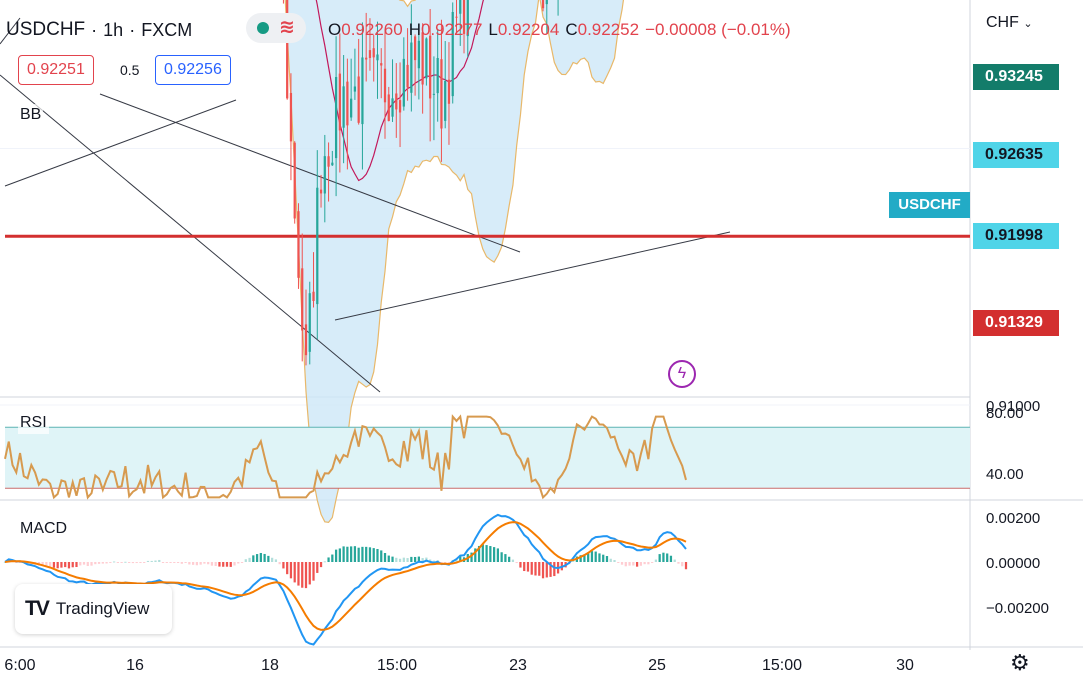 This screenshot has width=1083, height=689. I want to click on bollinger-basis-line, so click(400, 91).